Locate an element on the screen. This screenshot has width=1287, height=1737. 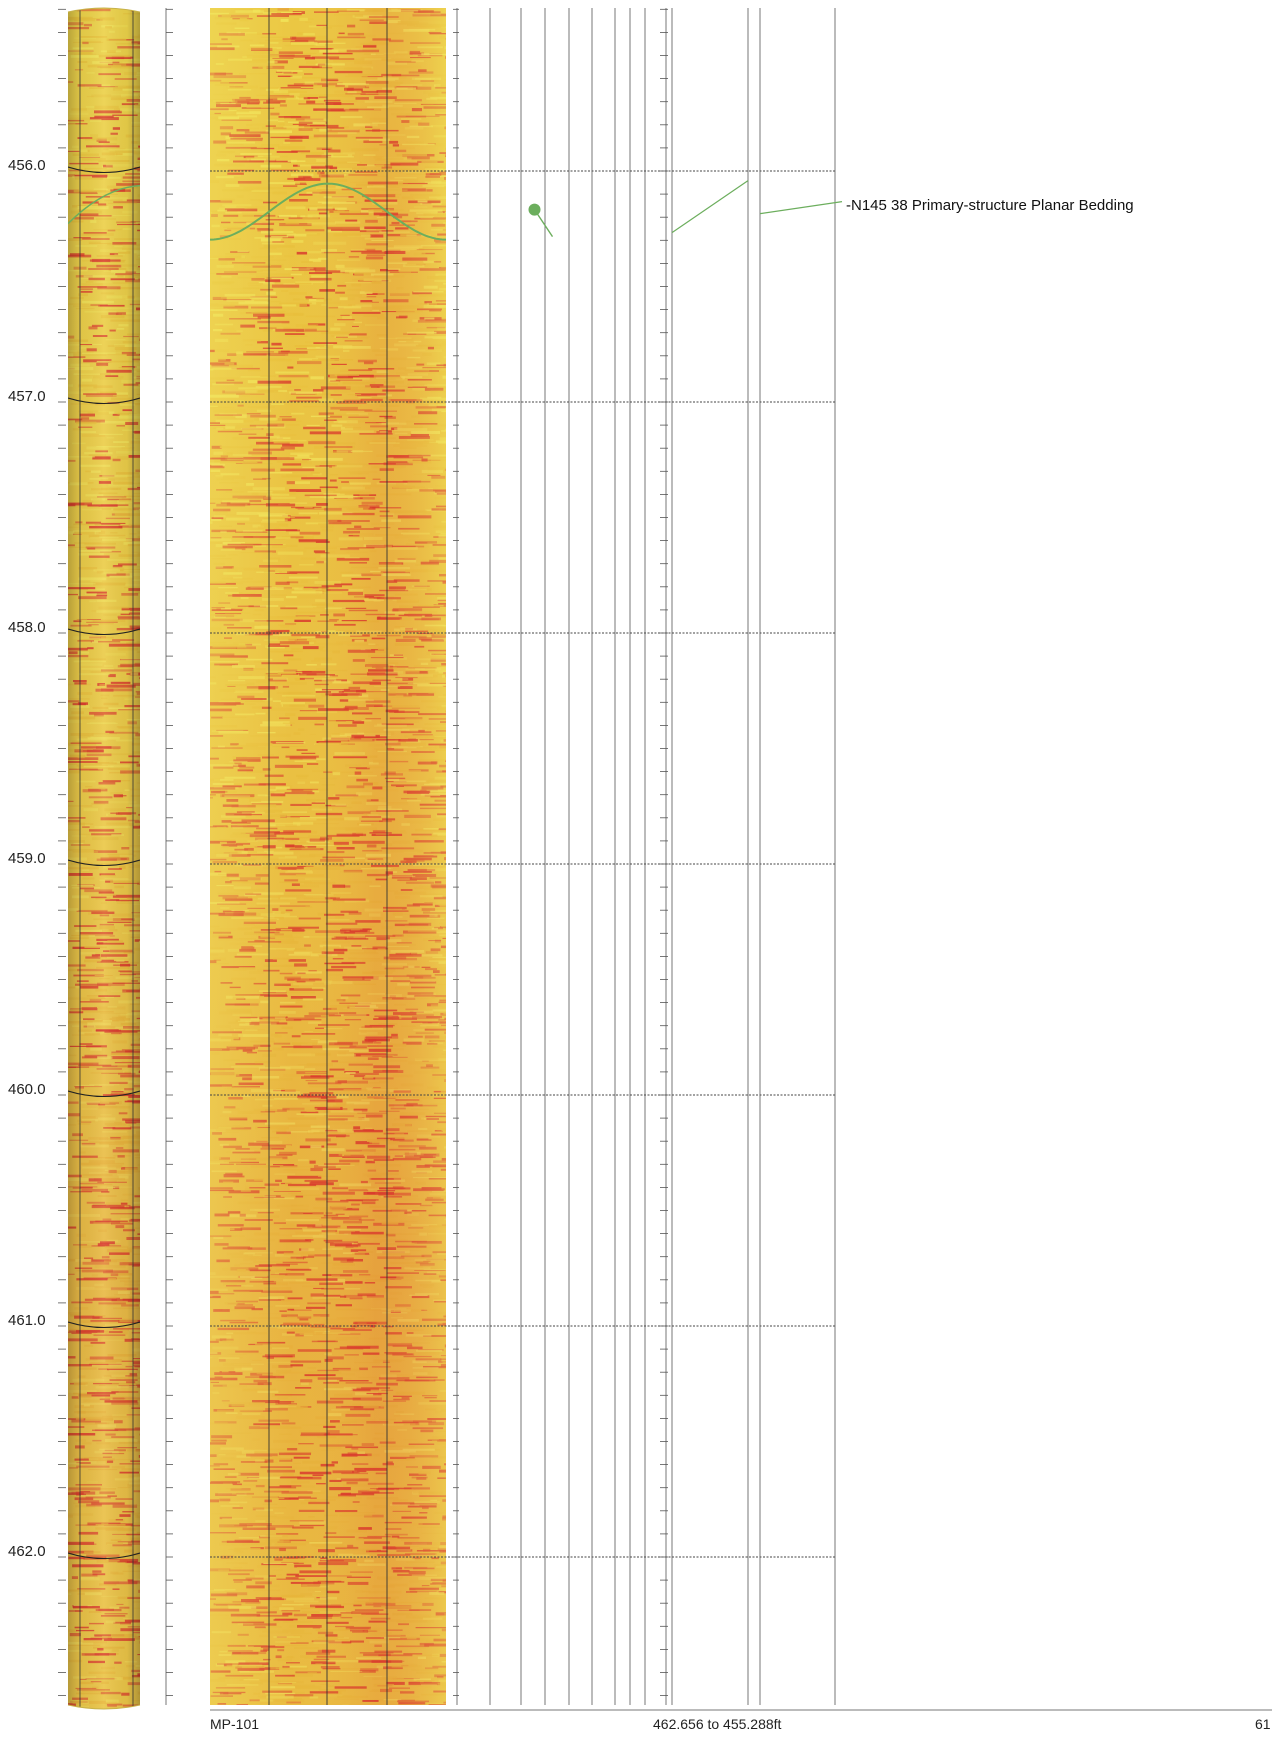
cylinder-bottom-rim is located at coordinates (104, 1707).